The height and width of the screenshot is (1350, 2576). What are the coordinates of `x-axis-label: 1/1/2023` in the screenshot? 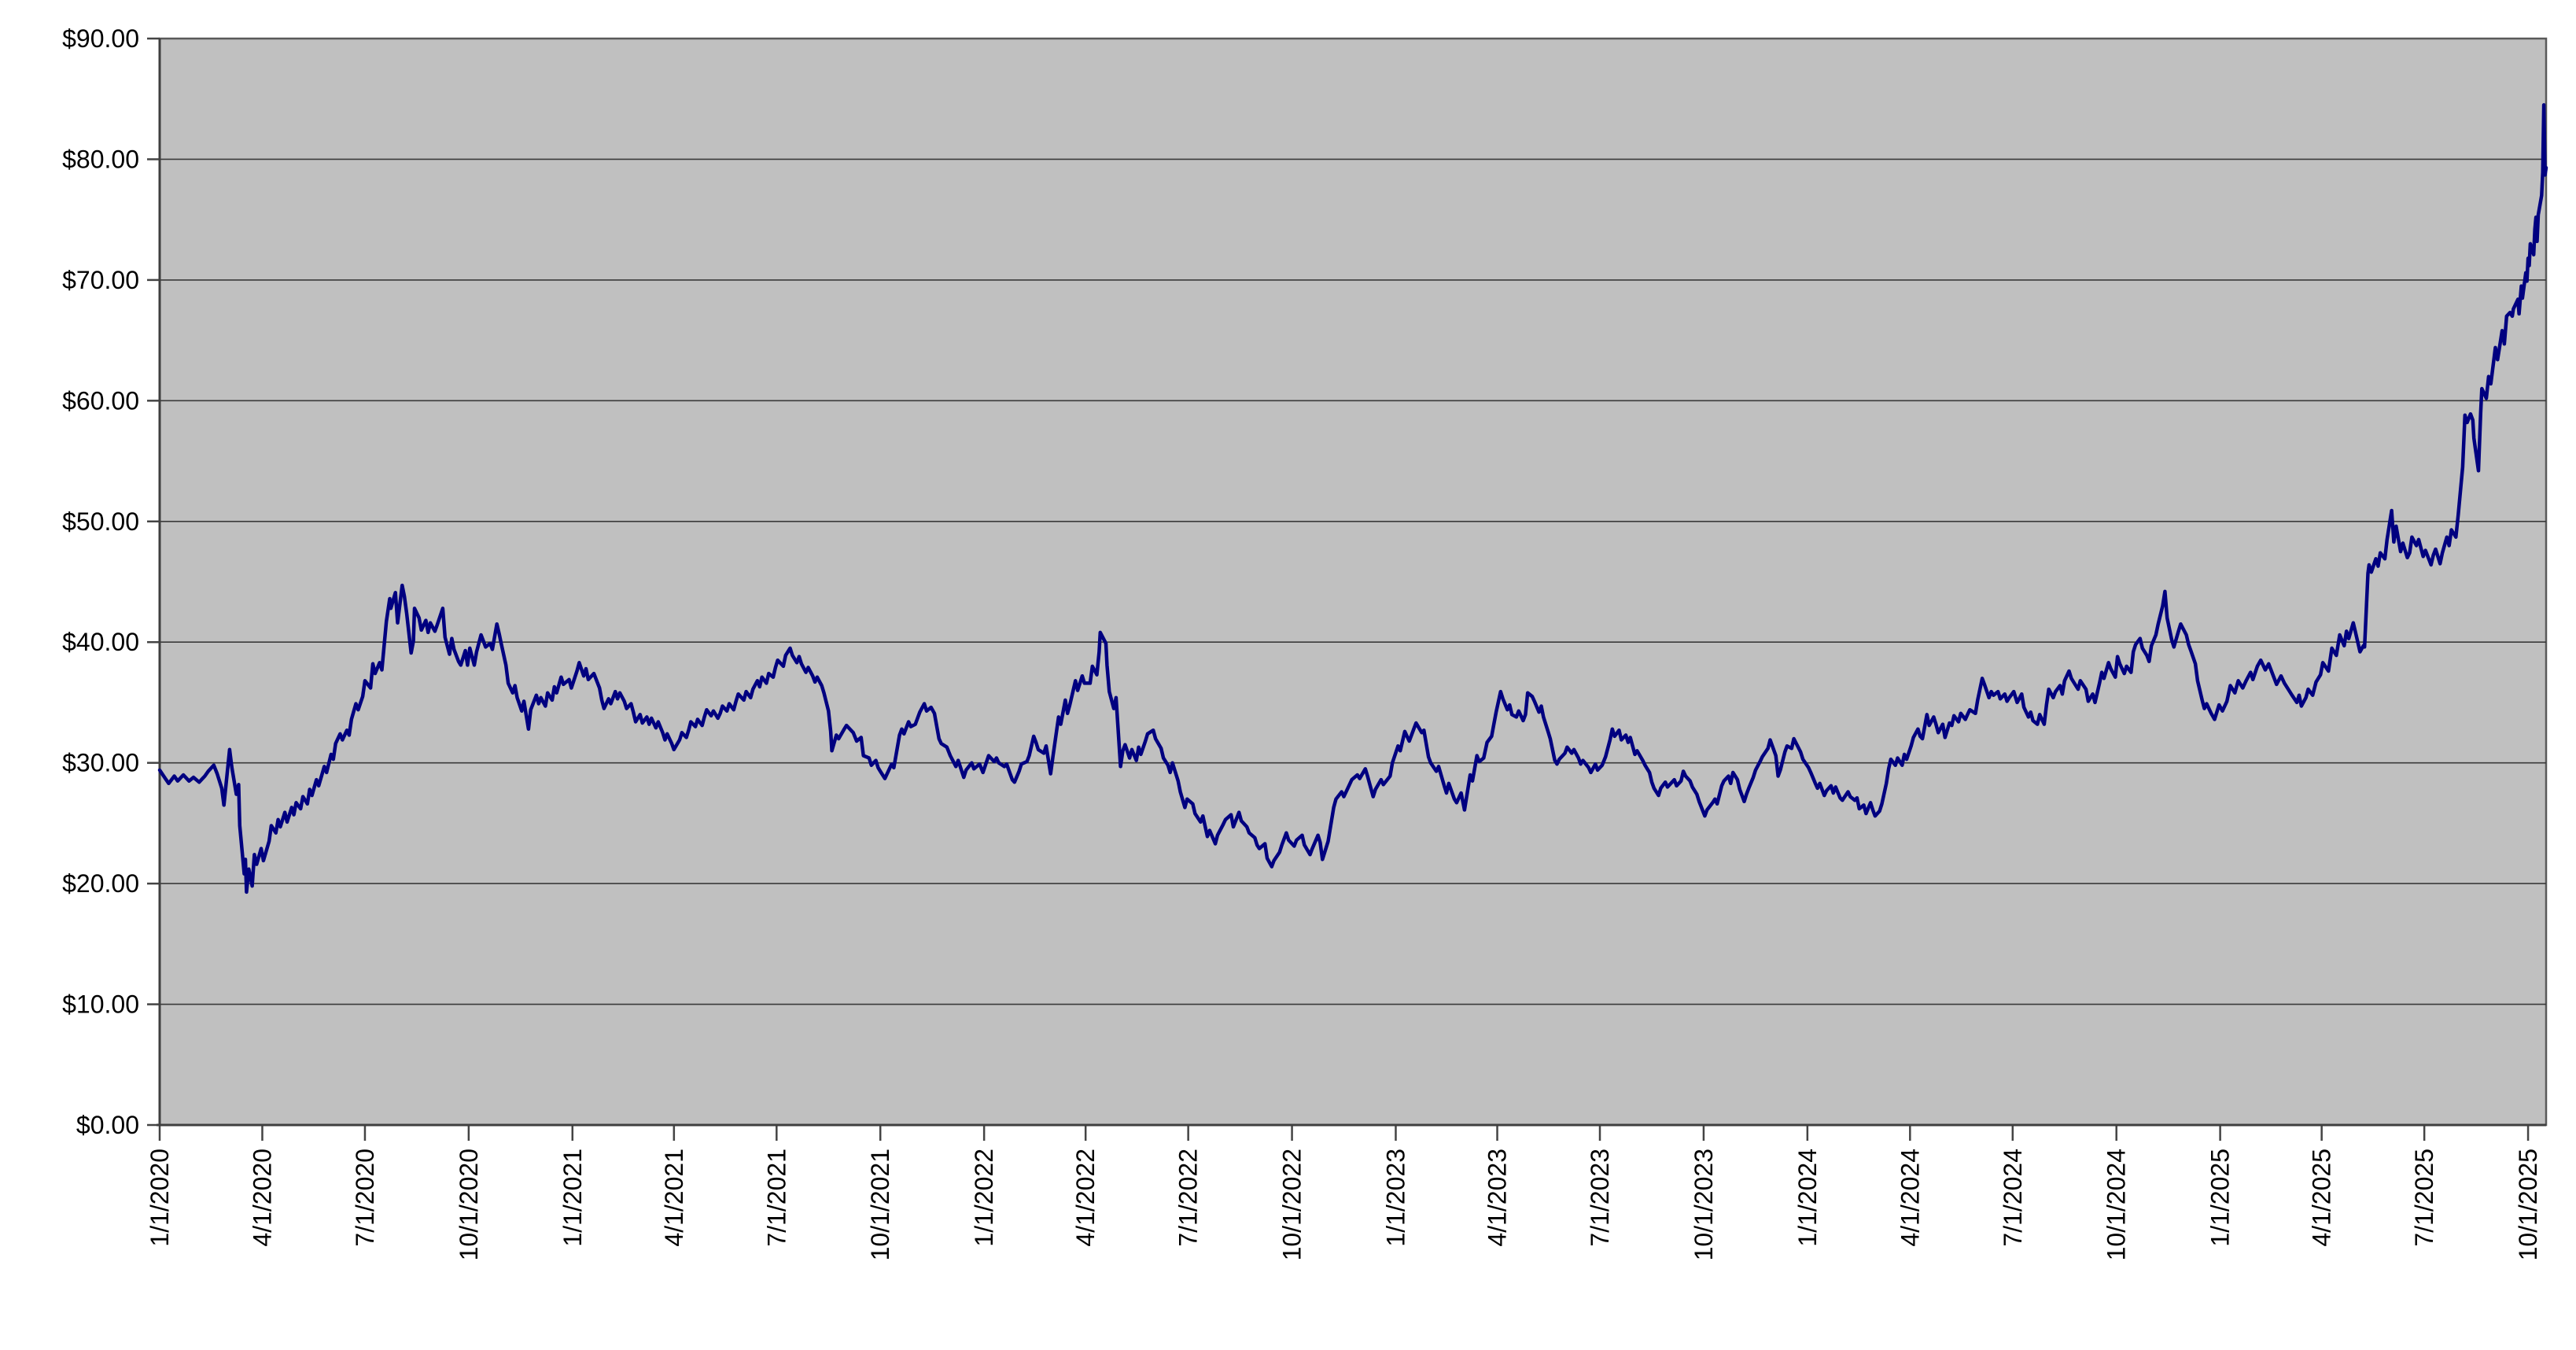 It's located at (1395, 1198).